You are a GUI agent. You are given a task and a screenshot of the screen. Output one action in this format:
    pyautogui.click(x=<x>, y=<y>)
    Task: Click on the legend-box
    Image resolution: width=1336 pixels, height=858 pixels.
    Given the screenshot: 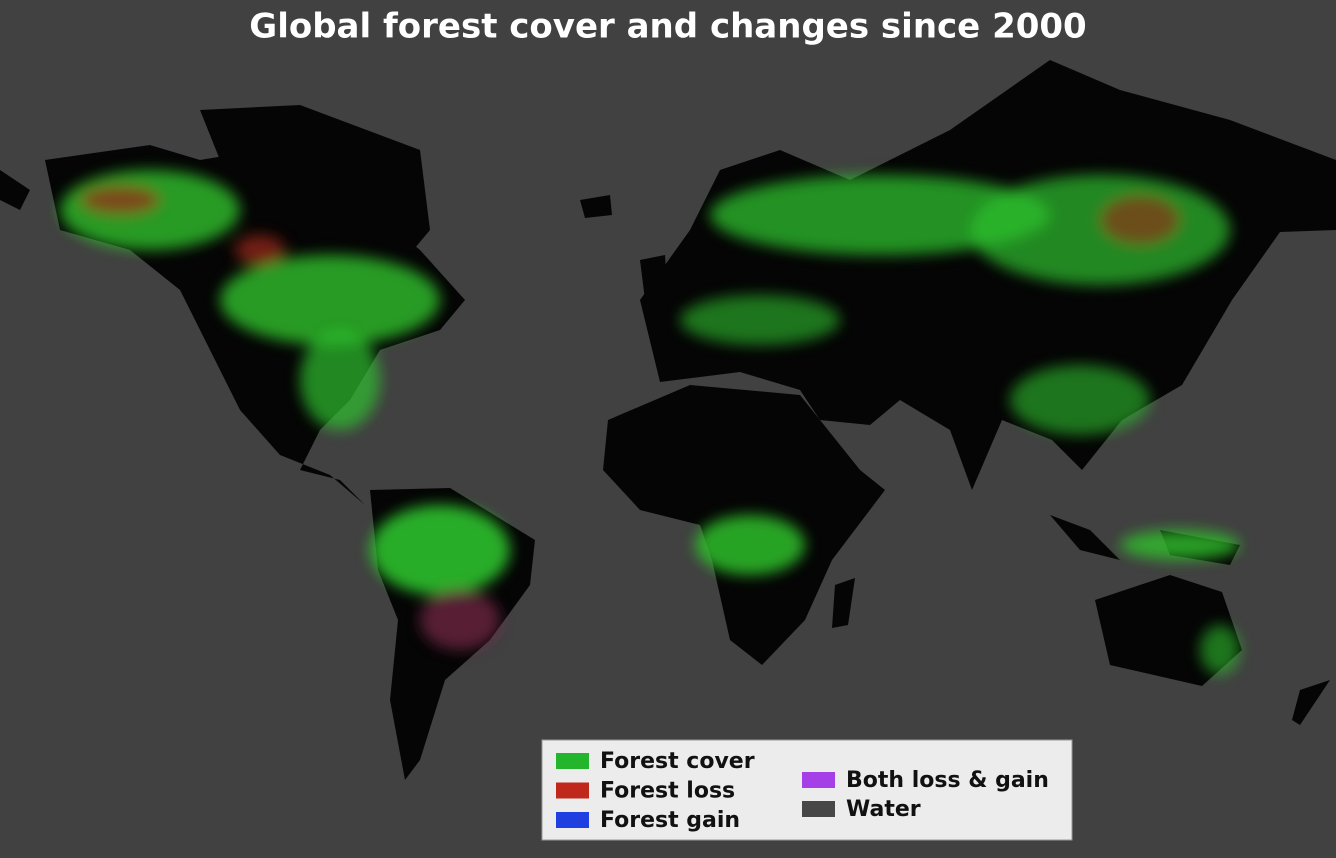 What is the action you would take?
    pyautogui.click(x=807, y=790)
    